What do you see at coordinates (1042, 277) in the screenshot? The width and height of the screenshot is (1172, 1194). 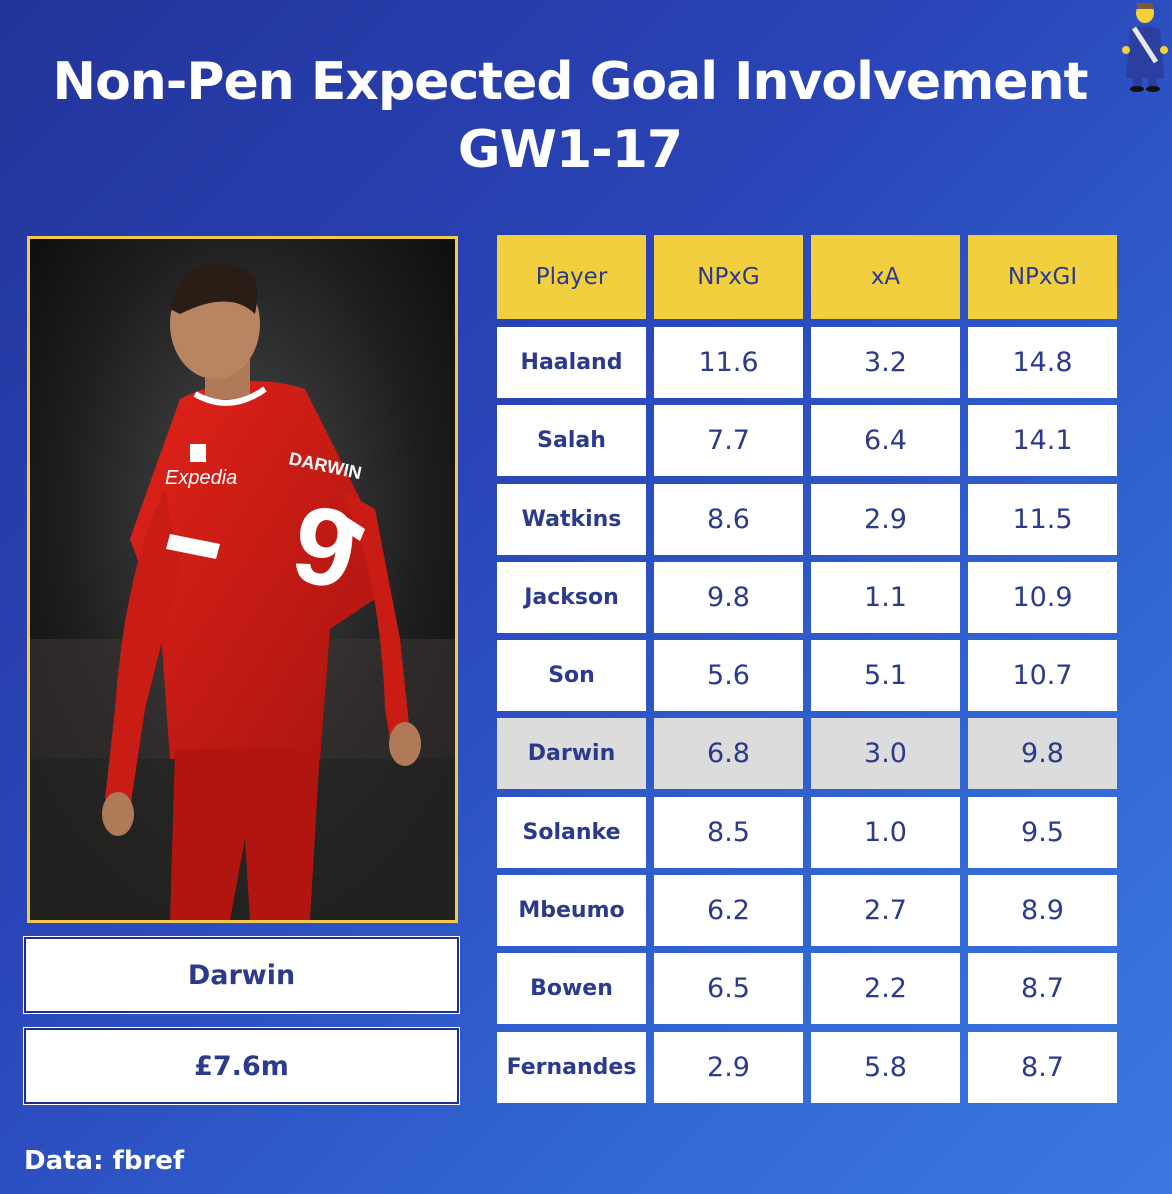 I see `column-header-npxgi: NPxGI` at bounding box center [1042, 277].